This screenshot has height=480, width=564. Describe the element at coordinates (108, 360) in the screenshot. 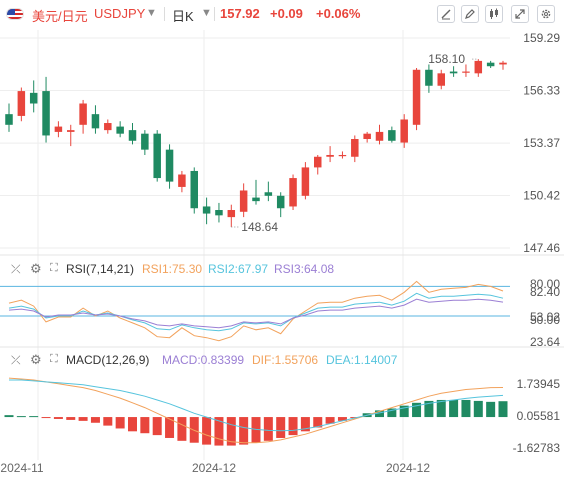

I see `macd-name: MACD(12,26,9)` at that location.